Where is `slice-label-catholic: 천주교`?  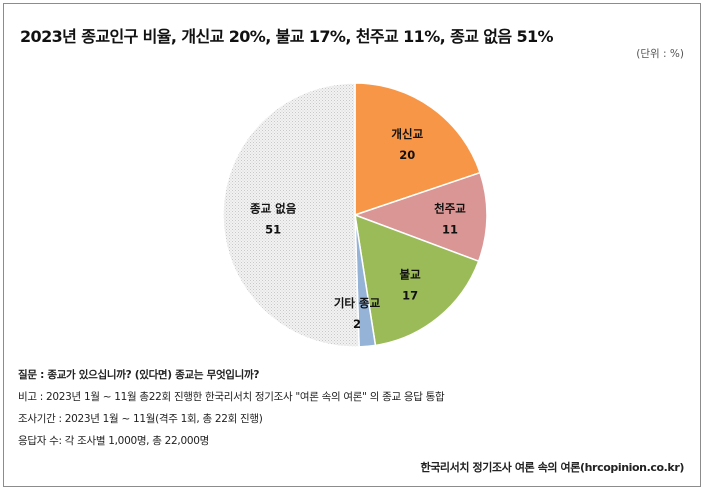
slice-label-catholic: 천주교 is located at coordinates (450, 208).